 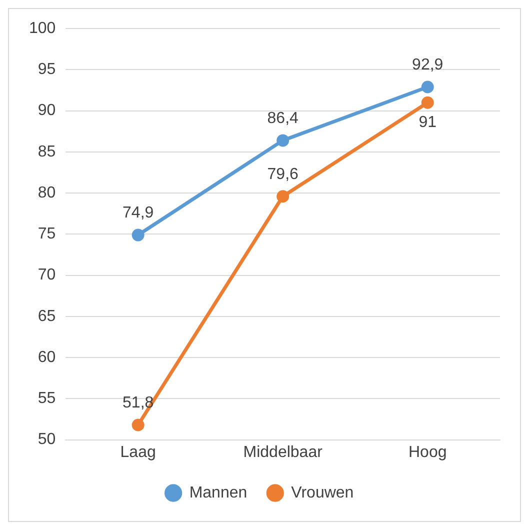 What do you see at coordinates (47, 357) in the screenshot?
I see `y-tick-label: 60` at bounding box center [47, 357].